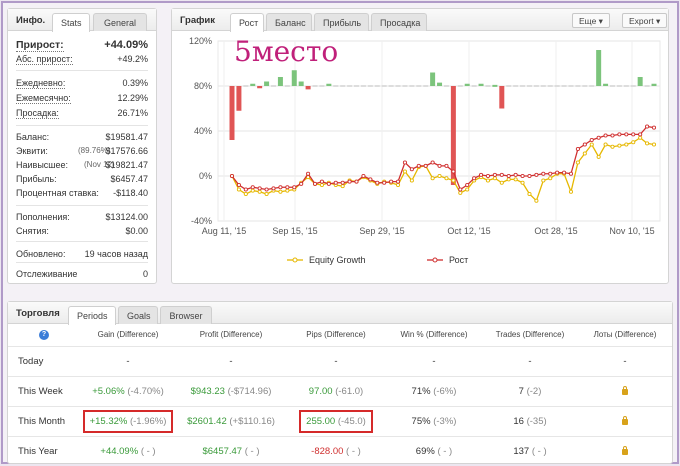  I want to click on tab-general: General, so click(120, 22).